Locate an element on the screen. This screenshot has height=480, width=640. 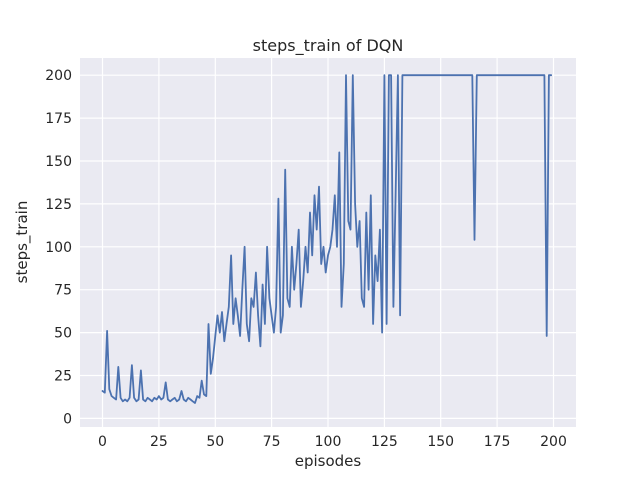
x-tick-label: 150 is located at coordinates (440, 442).